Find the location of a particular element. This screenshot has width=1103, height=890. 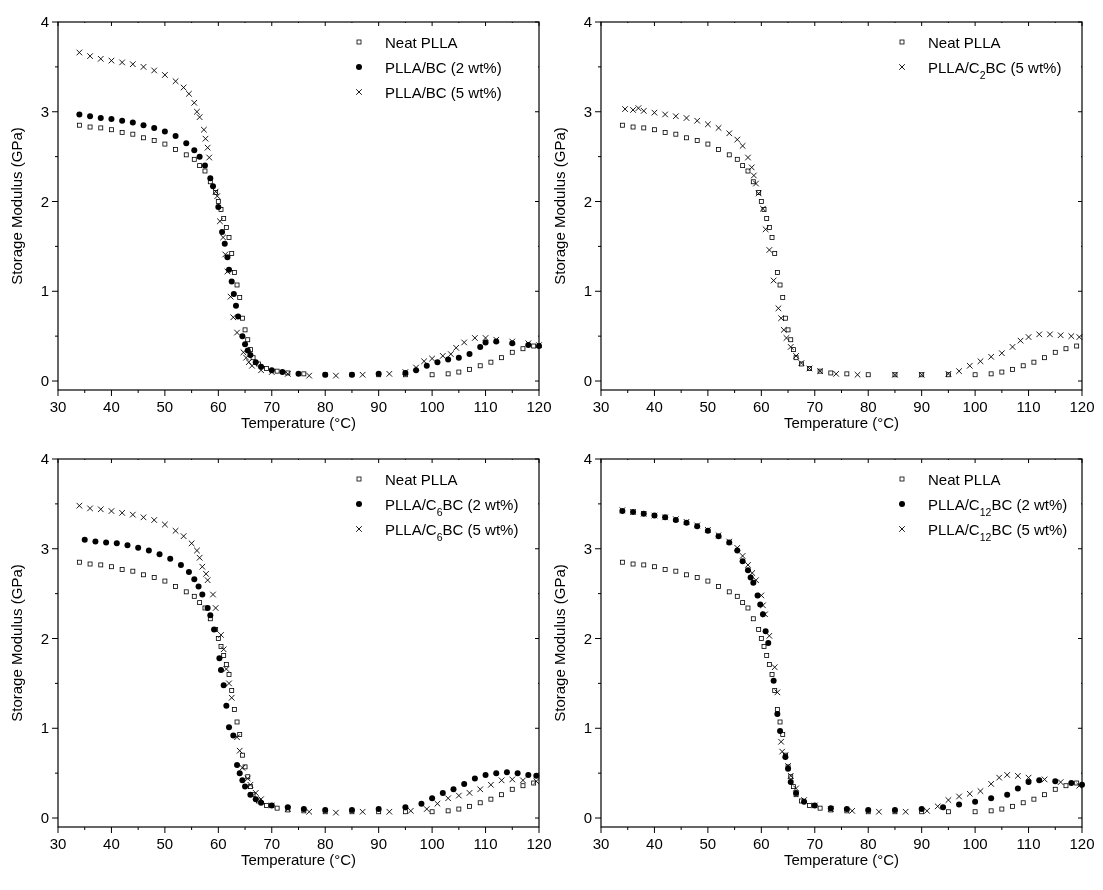

legend-label: PLLA/C$_{12}$BC (5 wt%) is located at coordinates (998, 532).